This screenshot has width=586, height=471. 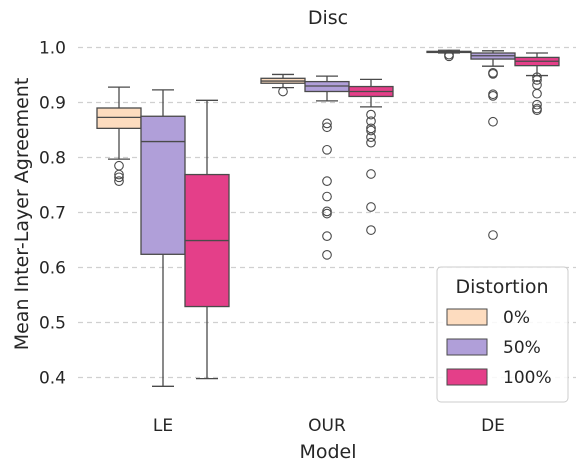 I want to click on legend-label: 0%, so click(x=516, y=318).